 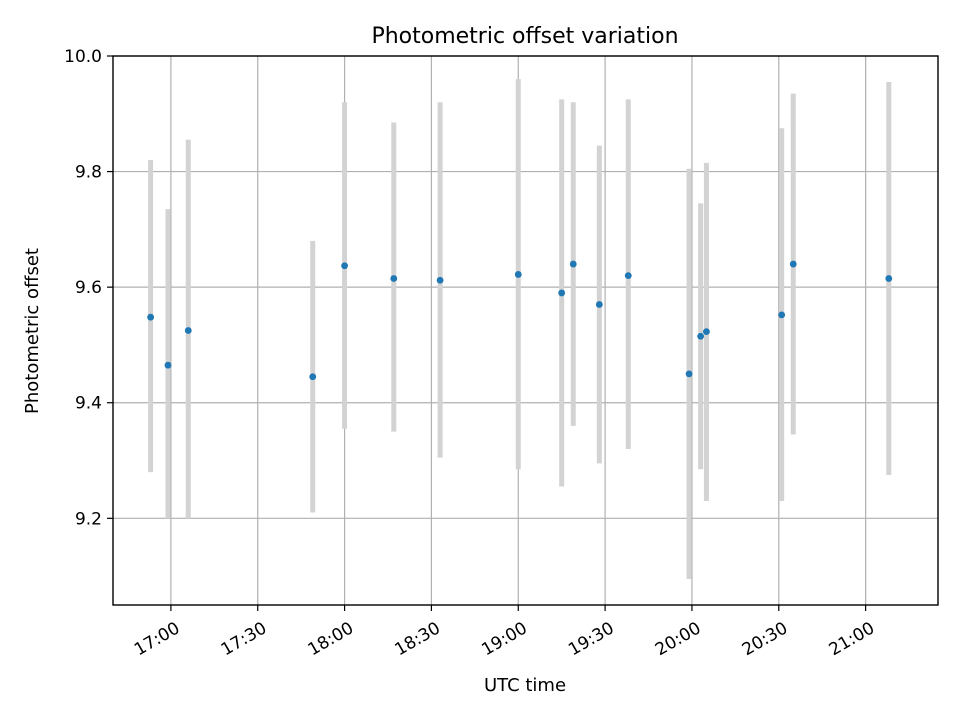 What do you see at coordinates (88, 288) in the screenshot?
I see `y-tick-label: 9.6` at bounding box center [88, 288].